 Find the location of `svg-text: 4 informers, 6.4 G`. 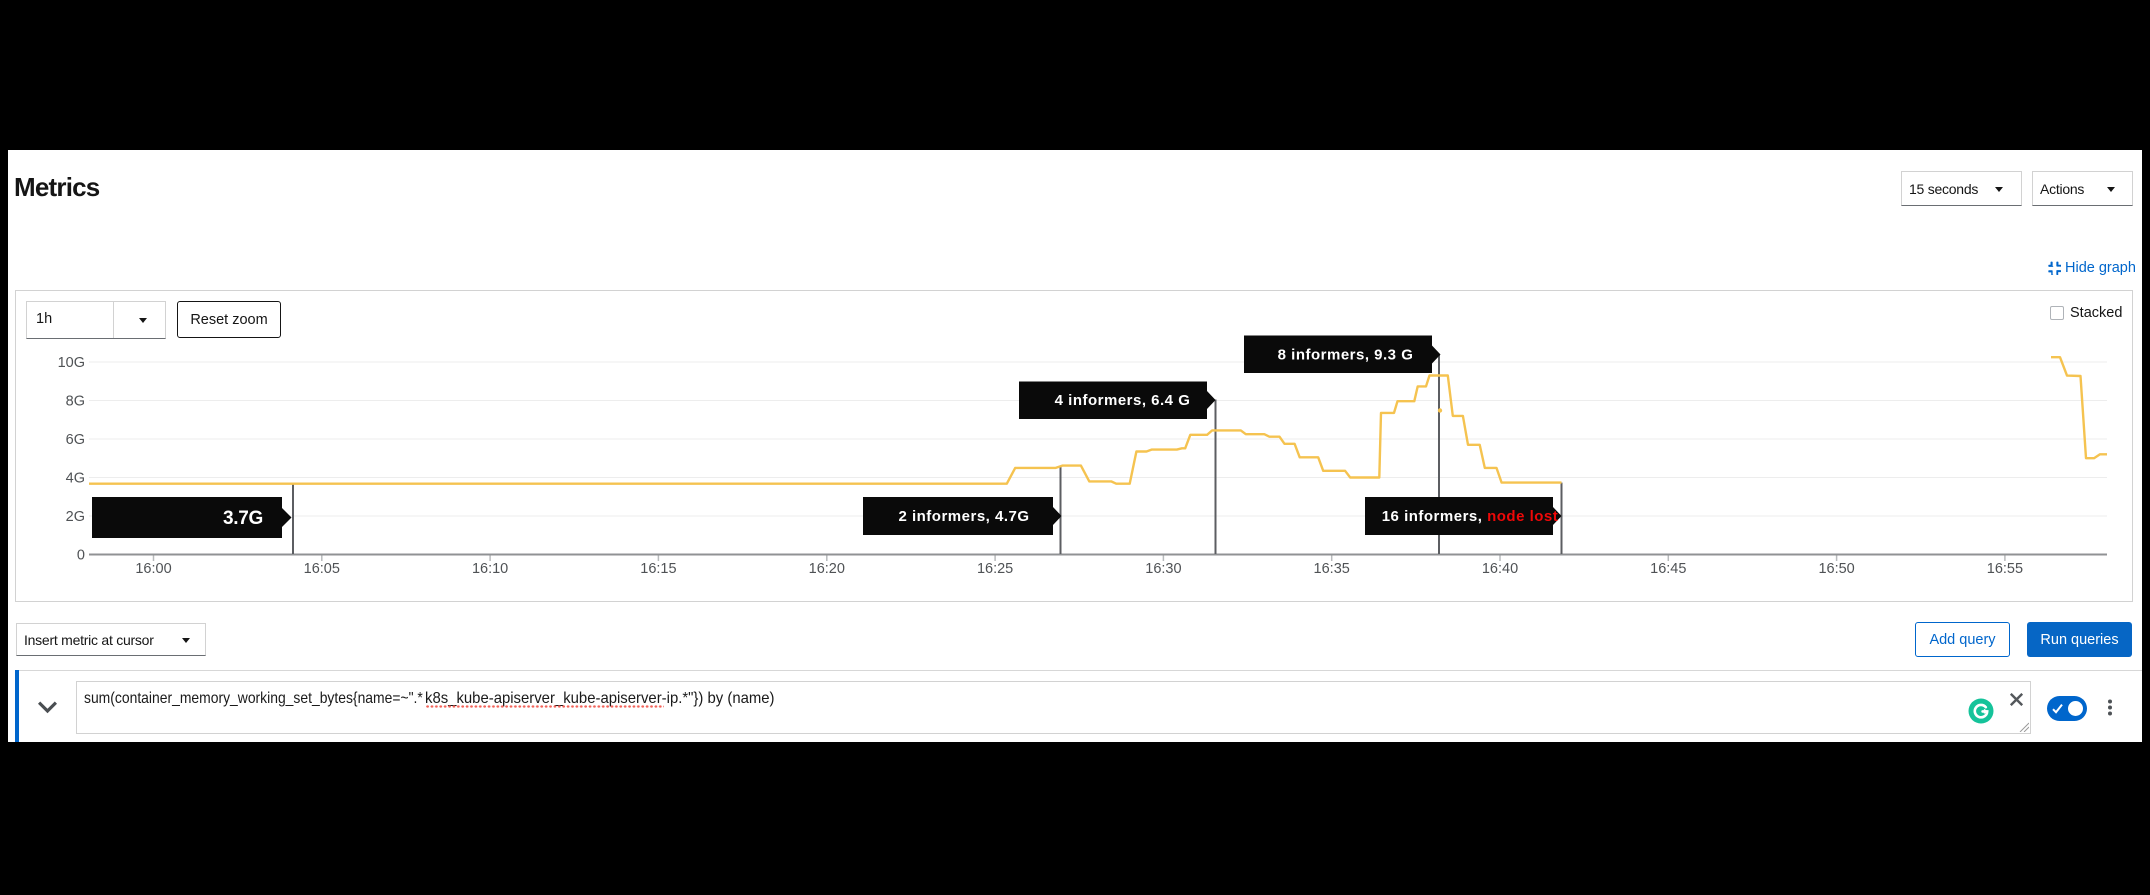

svg-text: 4 informers, 6.4 G is located at coordinates (1123, 400).